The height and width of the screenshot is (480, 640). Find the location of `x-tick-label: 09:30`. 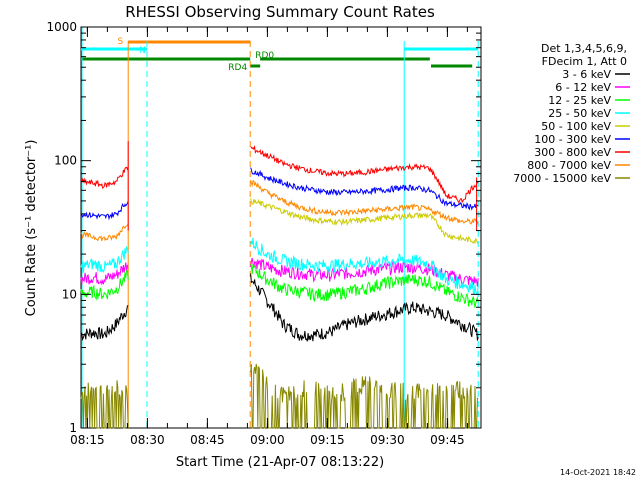

x-tick-label: 09:30 is located at coordinates (387, 440).